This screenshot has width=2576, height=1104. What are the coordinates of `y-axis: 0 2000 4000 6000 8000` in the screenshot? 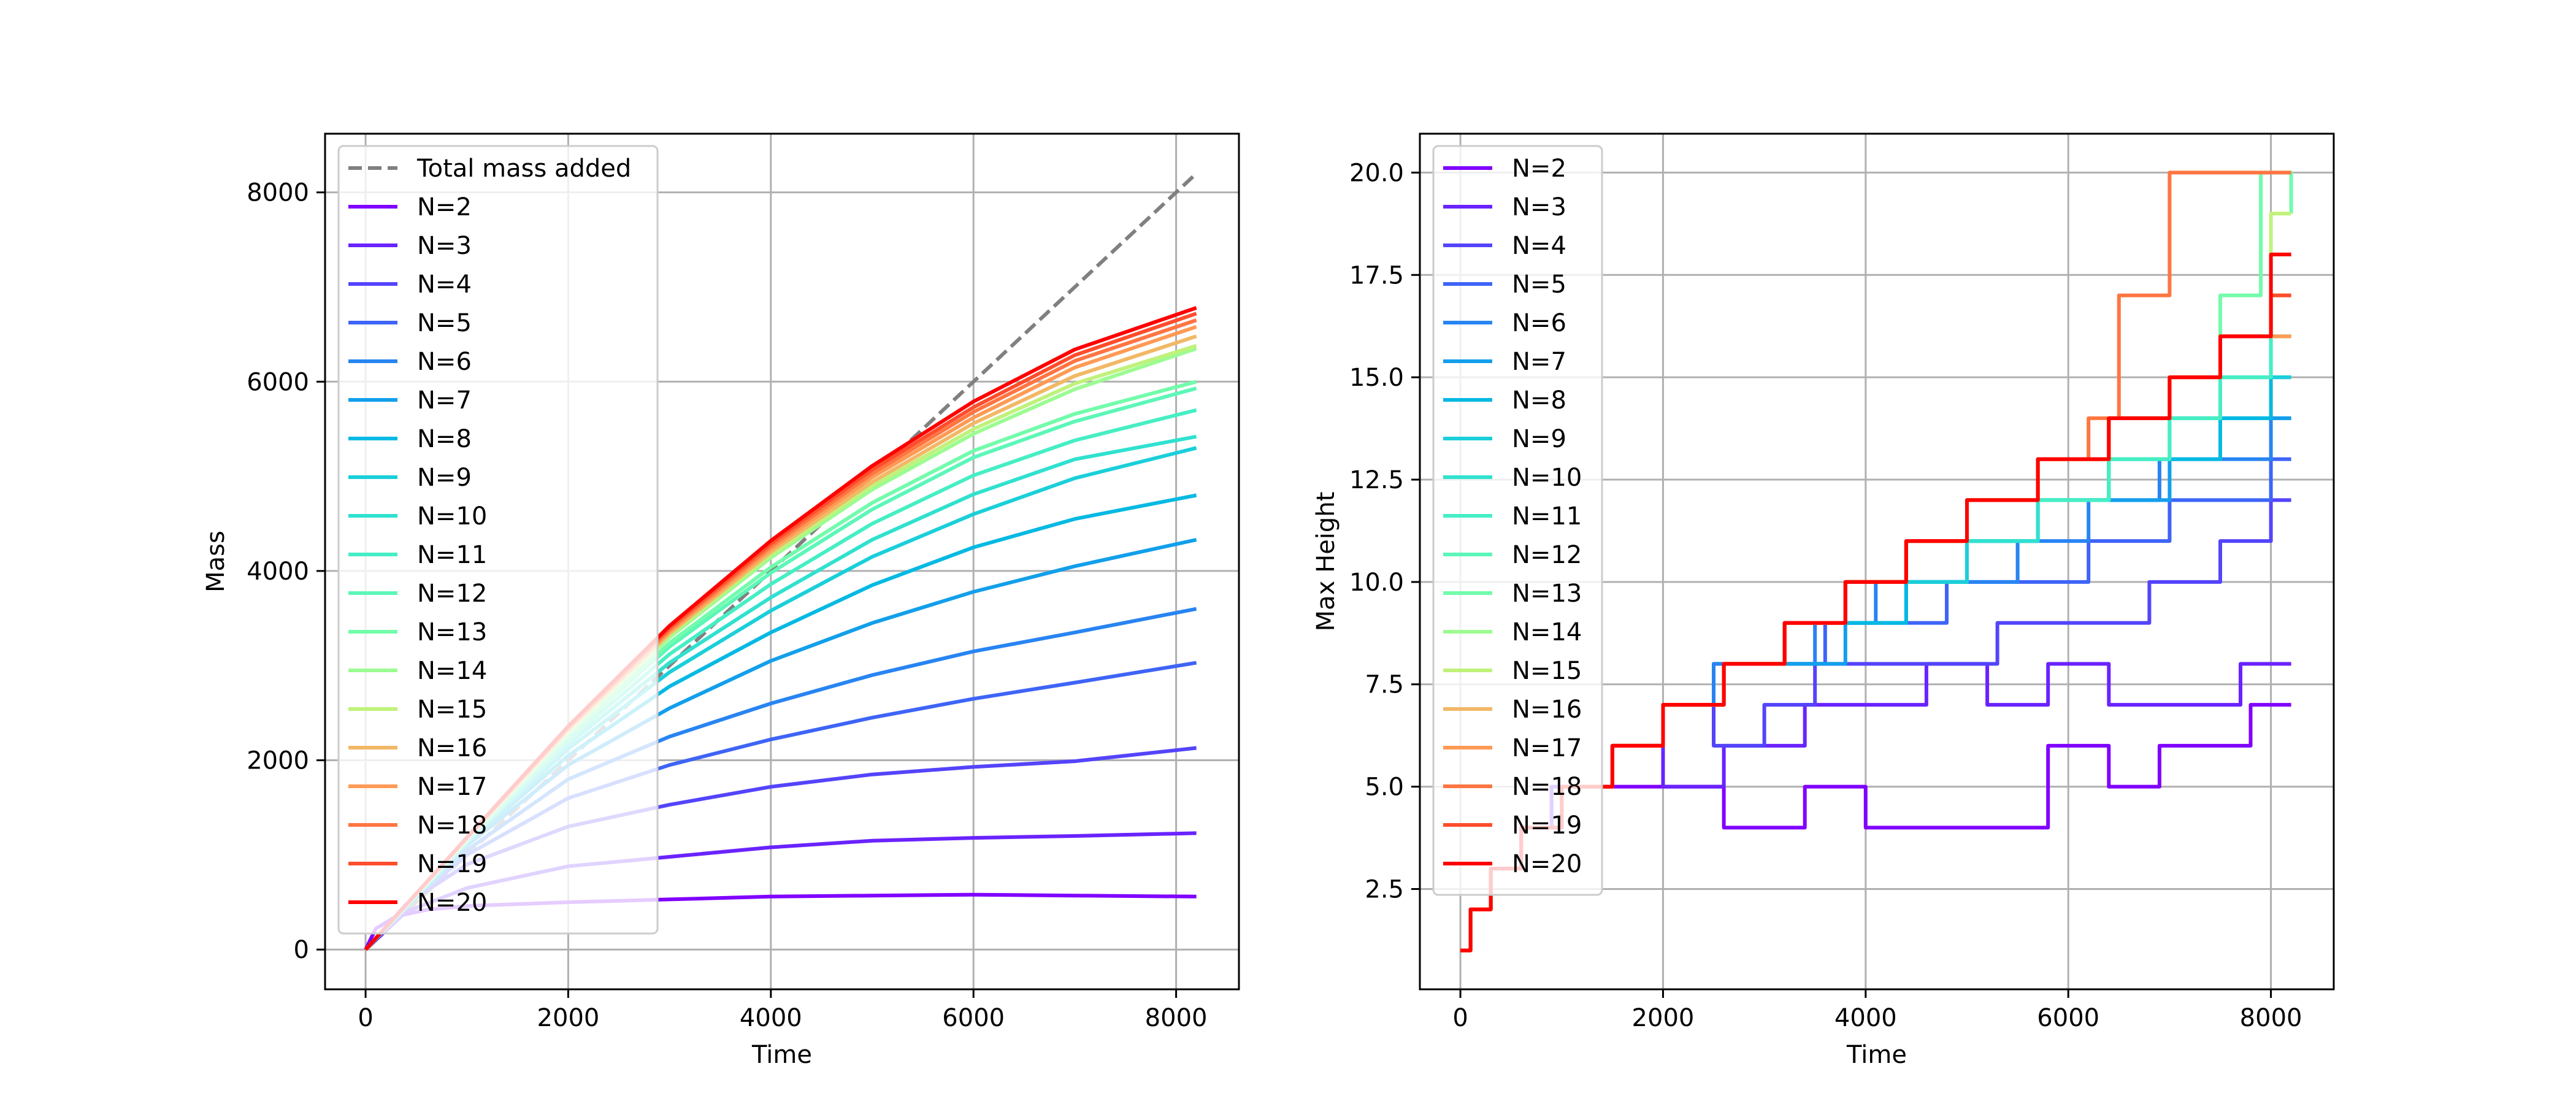 It's located at (286, 571).